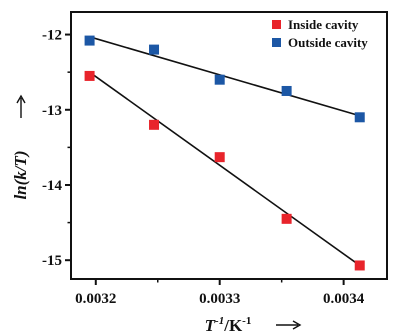 This screenshot has width=399, height=335. Describe the element at coordinates (21, 106) in the screenshot. I see `y-axis-arrow` at that location.